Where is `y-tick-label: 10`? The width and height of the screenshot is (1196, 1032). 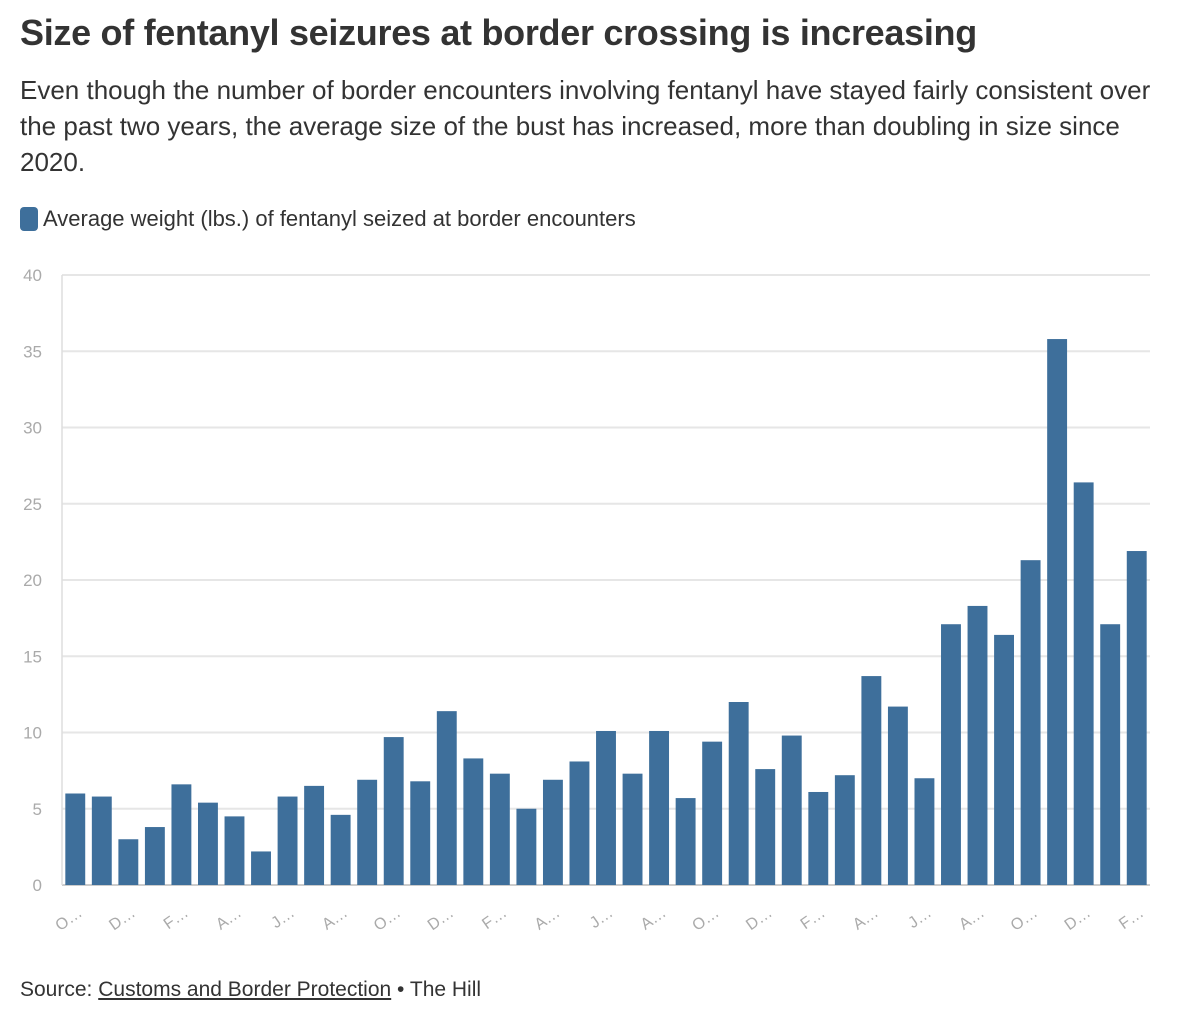
y-tick-label: 10 is located at coordinates (32, 733).